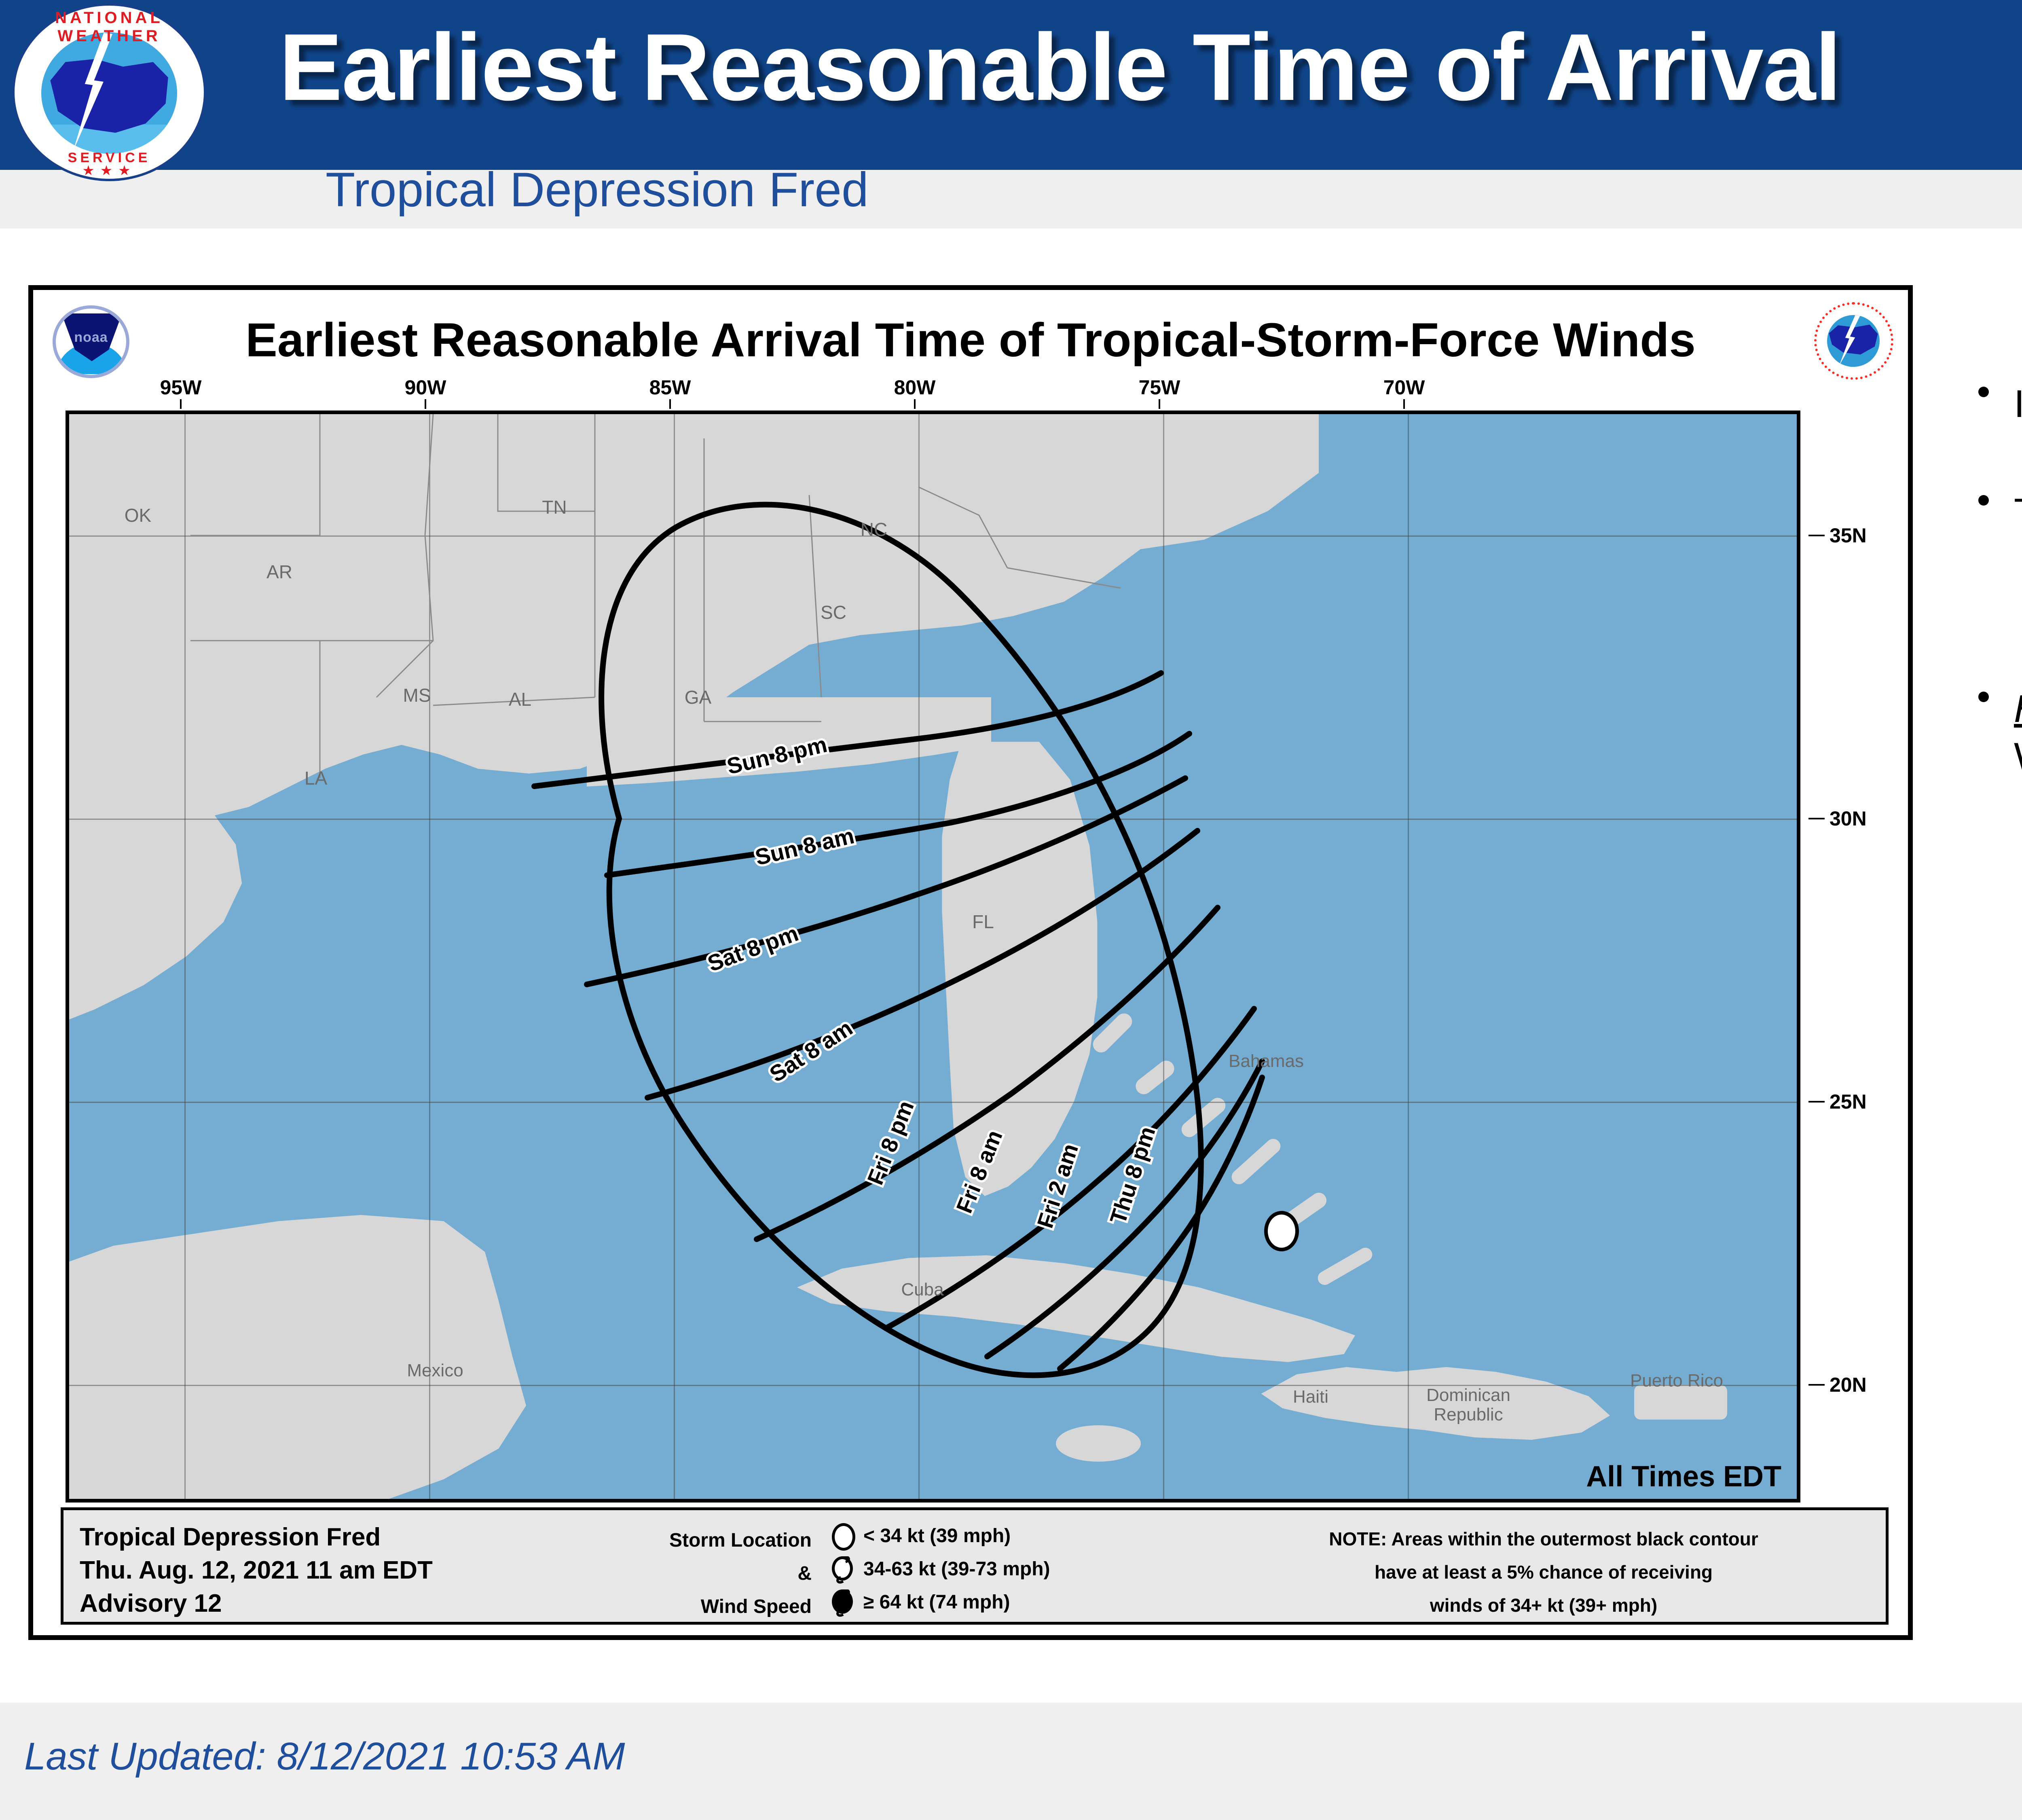  What do you see at coordinates (727, 1573) in the screenshot?
I see `legend-symbol-headers: Storm Location & Wind Speed` at bounding box center [727, 1573].